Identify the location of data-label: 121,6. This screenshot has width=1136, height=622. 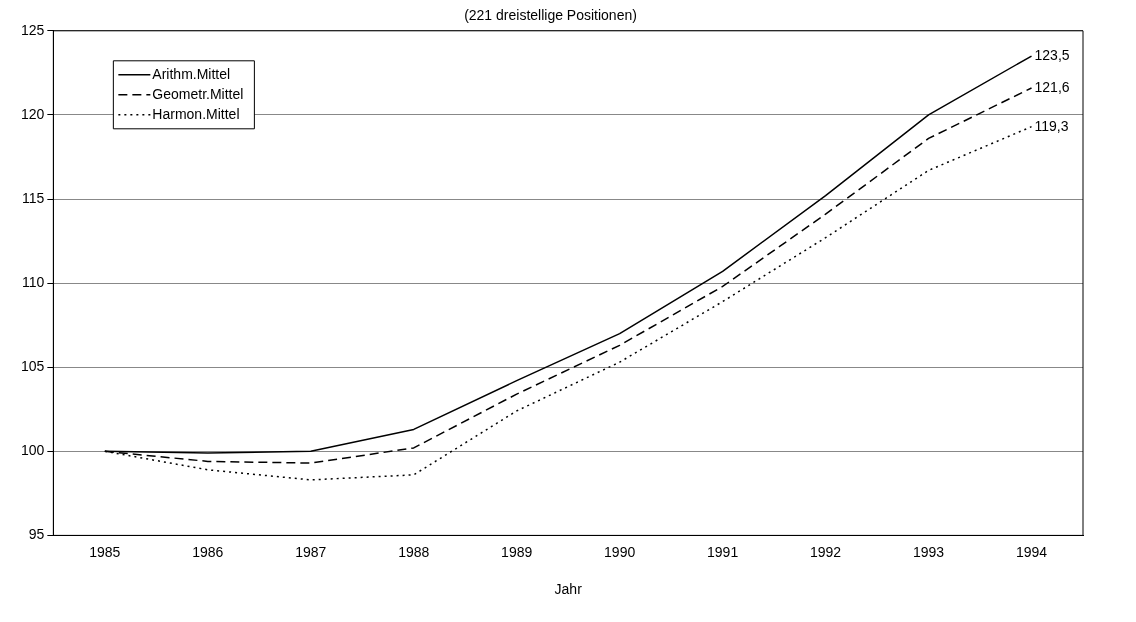
(1052, 86).